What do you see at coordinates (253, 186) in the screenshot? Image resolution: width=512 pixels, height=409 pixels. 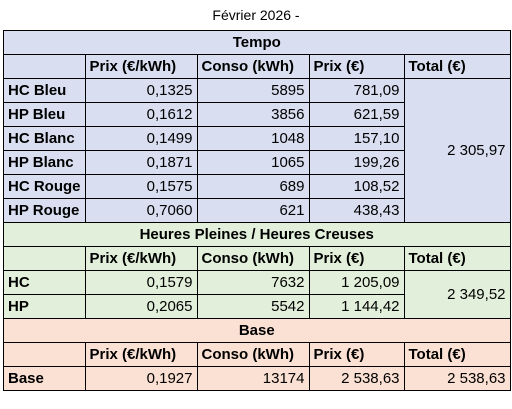 I see `conso-cell: 689` at bounding box center [253, 186].